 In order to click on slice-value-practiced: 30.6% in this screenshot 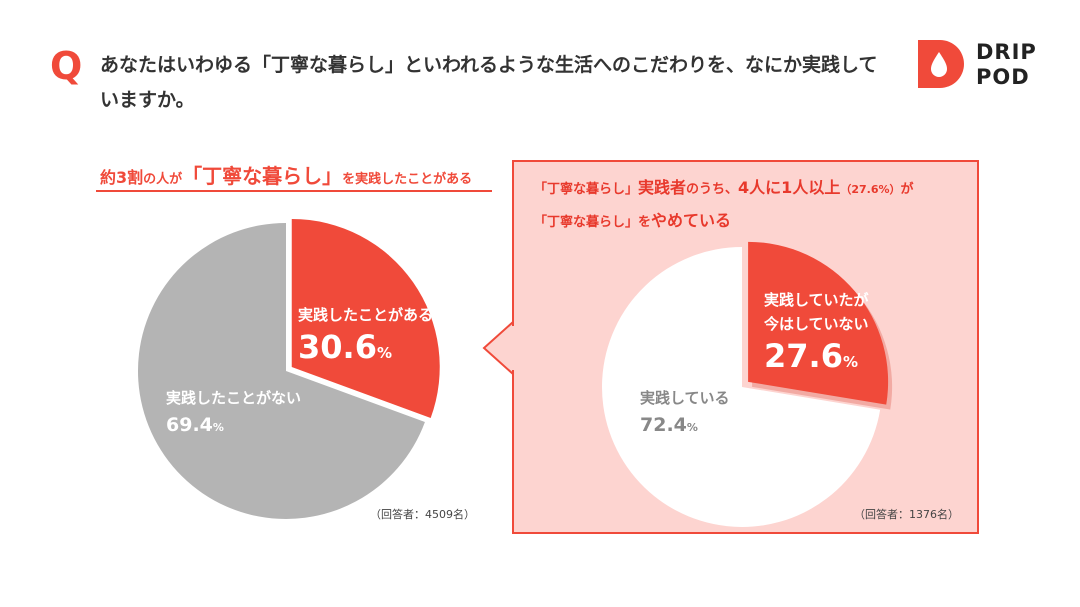, I will do `click(365, 350)`.